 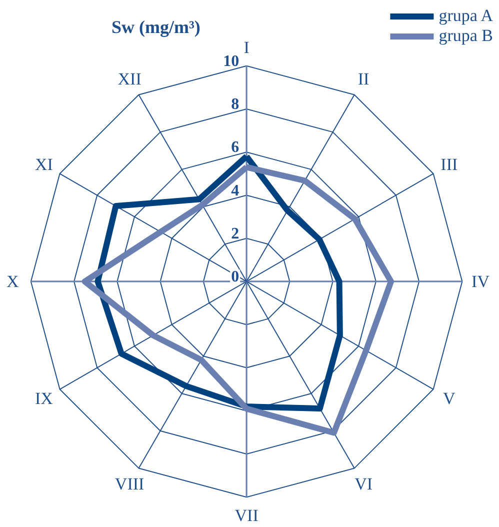 I want to click on spoke-label: II, so click(x=364, y=78).